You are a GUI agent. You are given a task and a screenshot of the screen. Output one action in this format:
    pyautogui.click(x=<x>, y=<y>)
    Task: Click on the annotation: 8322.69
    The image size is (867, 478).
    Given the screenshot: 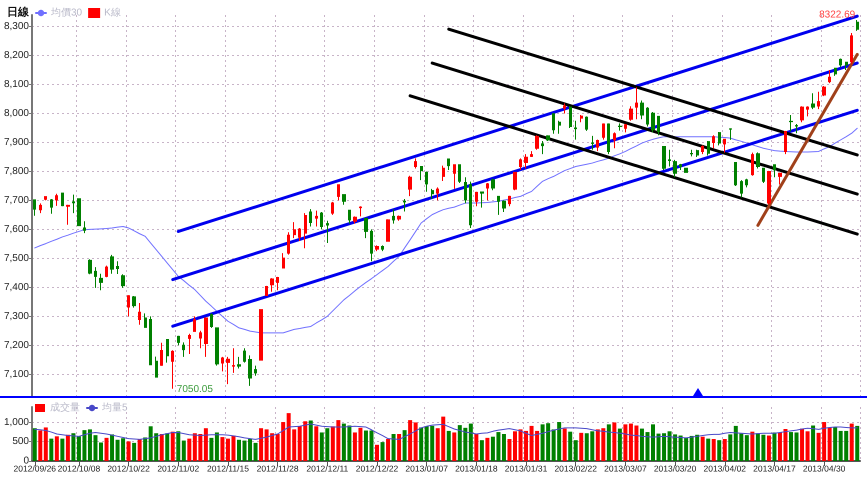 What is the action you would take?
    pyautogui.click(x=837, y=15)
    